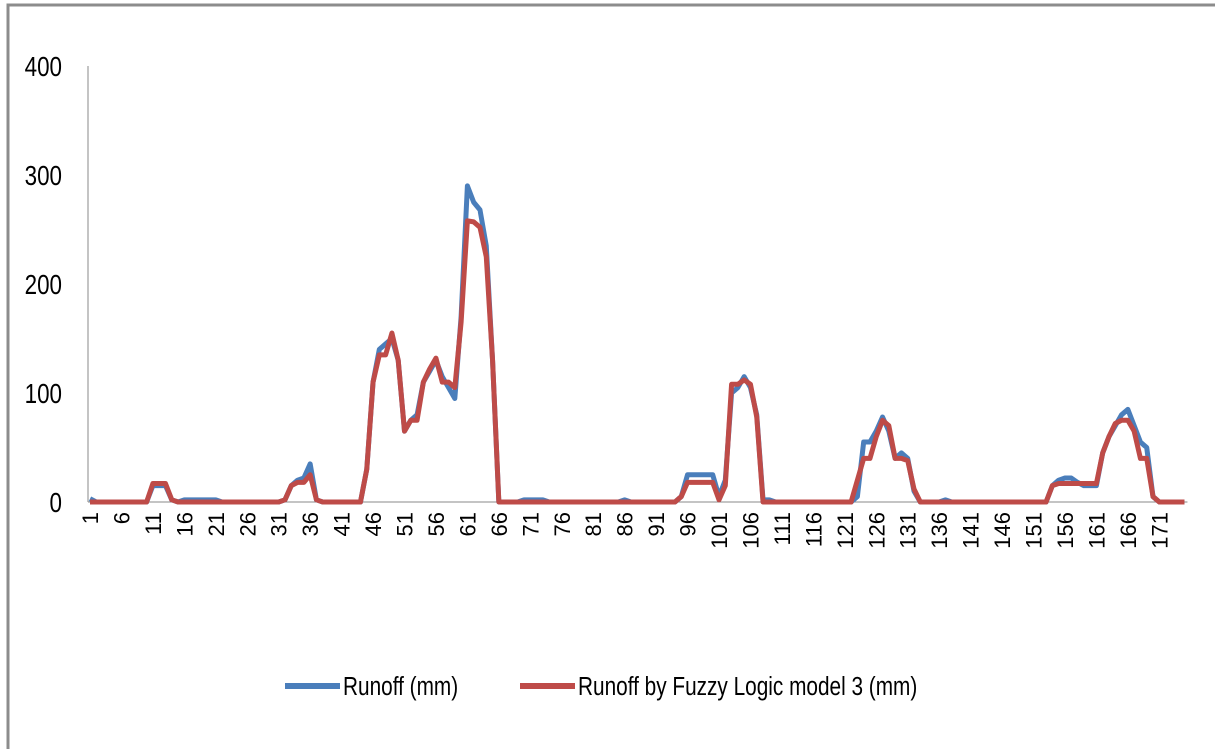  I want to click on x-tick-label: 146, so click(1002, 530).